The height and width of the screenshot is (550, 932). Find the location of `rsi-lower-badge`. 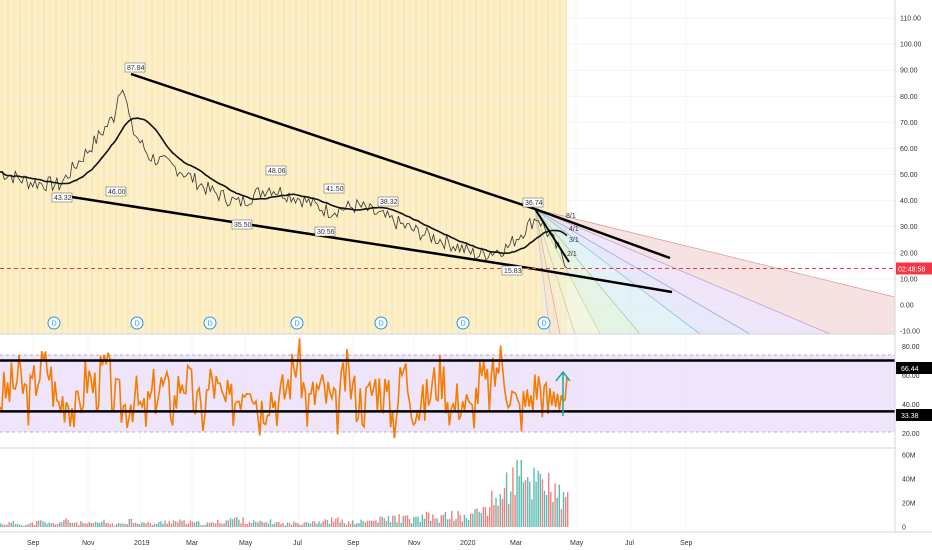

rsi-lower-badge is located at coordinates (914, 415).